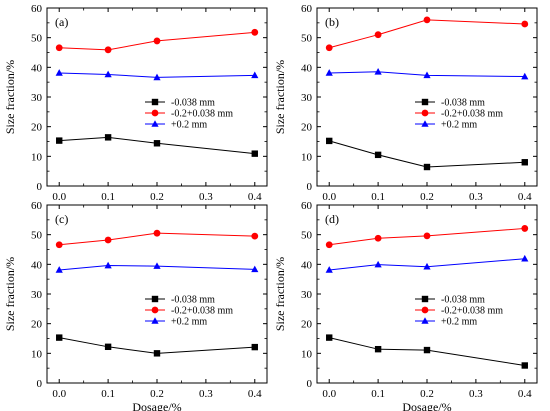 This screenshot has height=411, width=550. Describe the element at coordinates (463, 103) in the screenshot. I see `legend-label: -0.038 mm` at that location.